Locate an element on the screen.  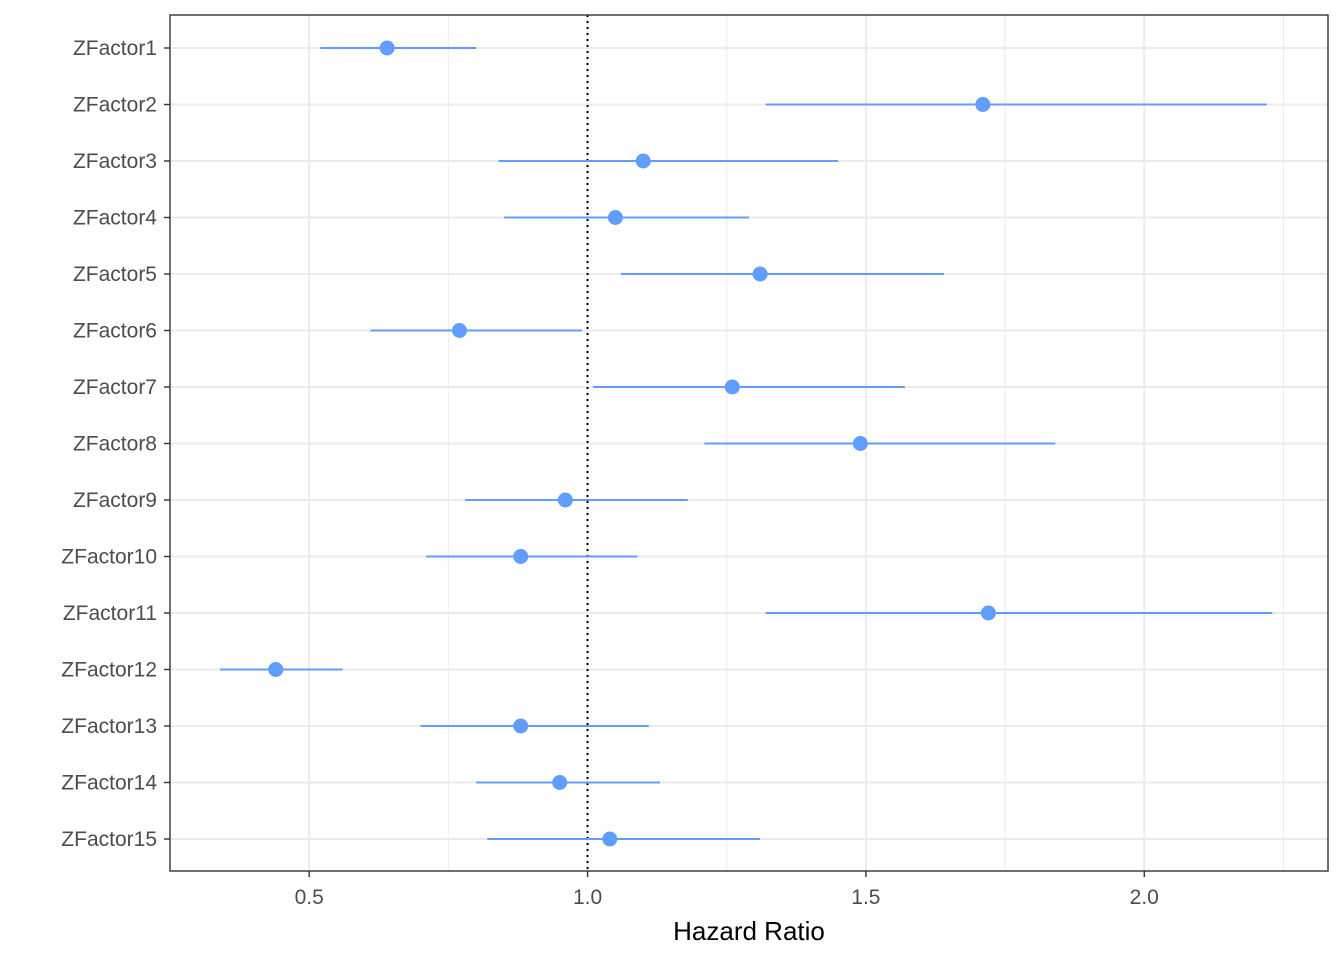
y-tick-label: ZFactor9 is located at coordinates (115, 500).